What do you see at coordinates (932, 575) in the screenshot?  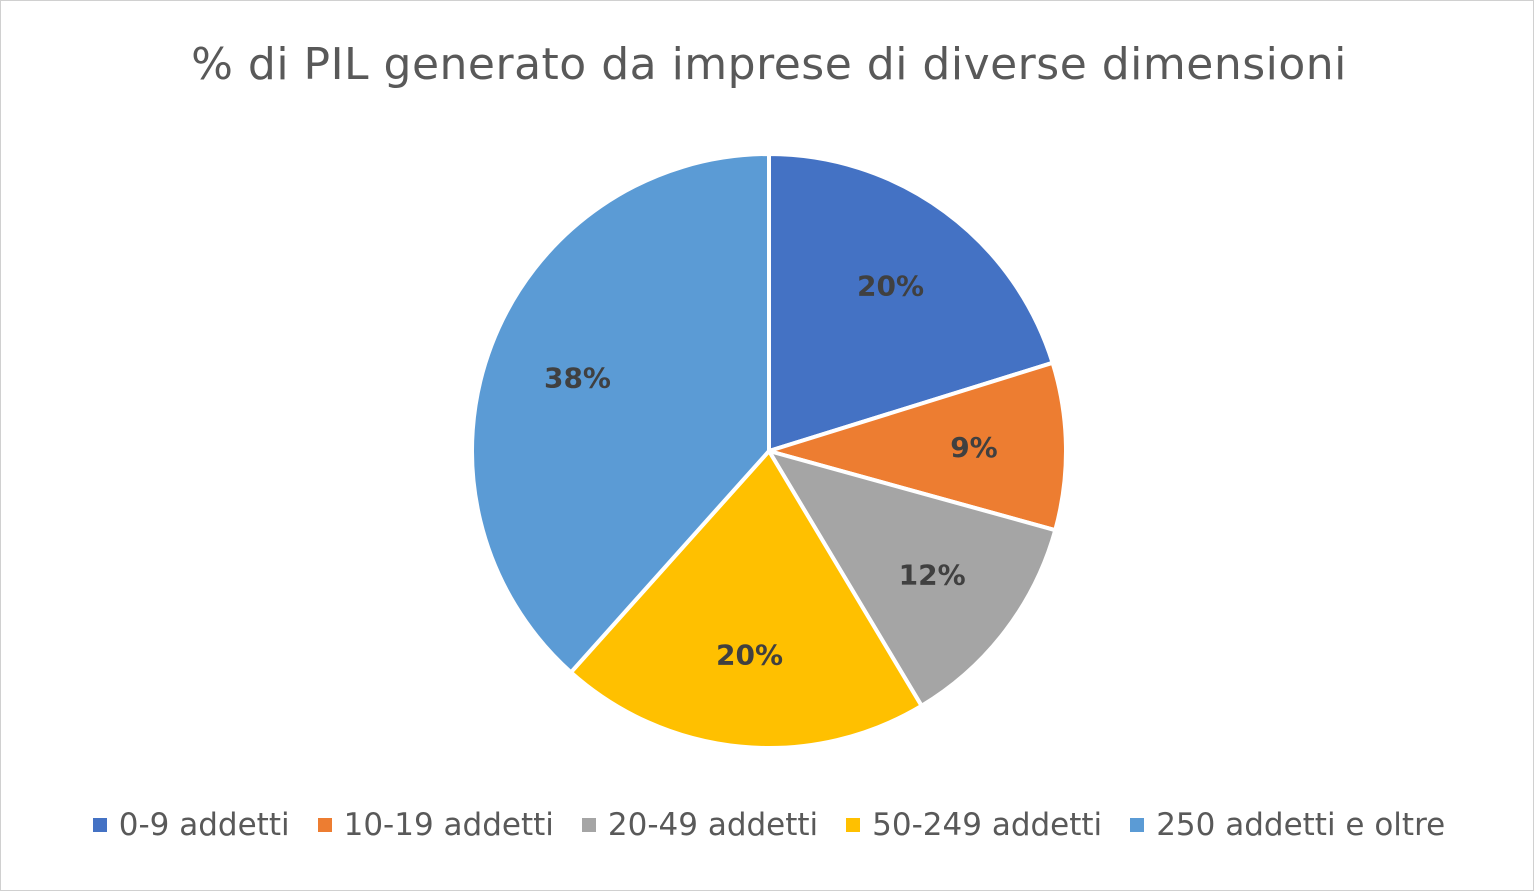 I see `data-label: 12%` at bounding box center [932, 575].